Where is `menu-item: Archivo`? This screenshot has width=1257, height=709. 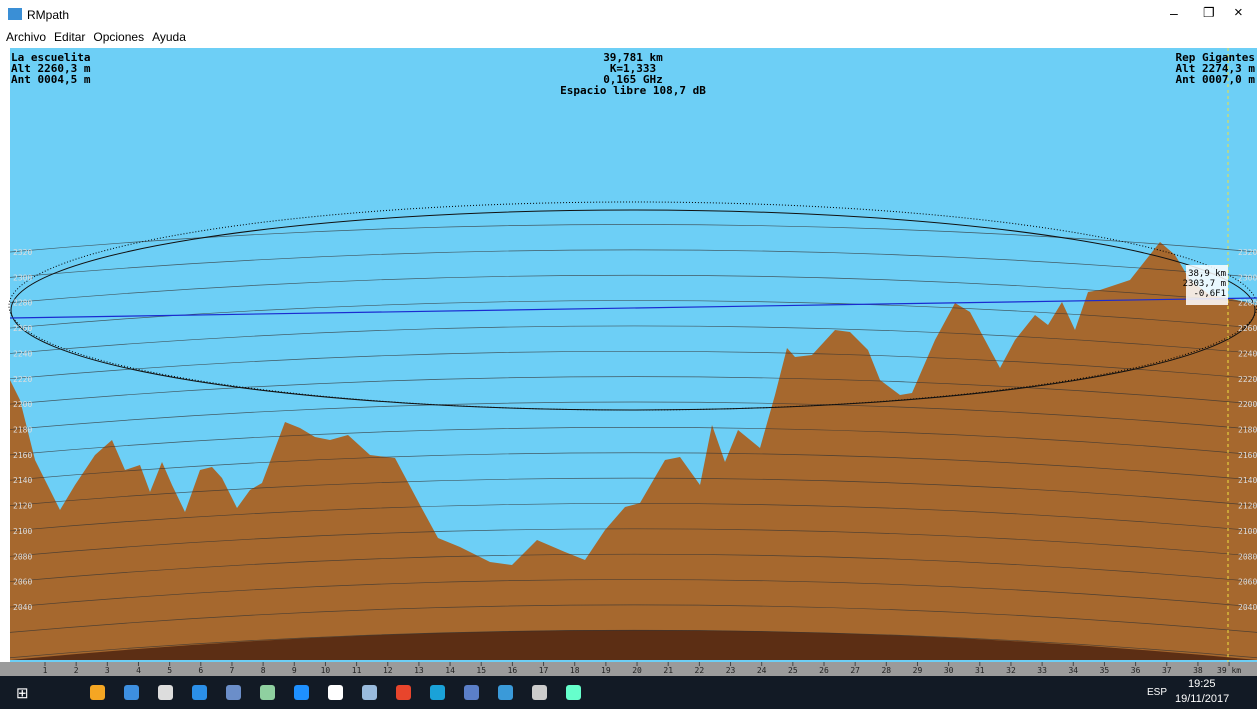 menu-item: Archivo is located at coordinates (26, 37).